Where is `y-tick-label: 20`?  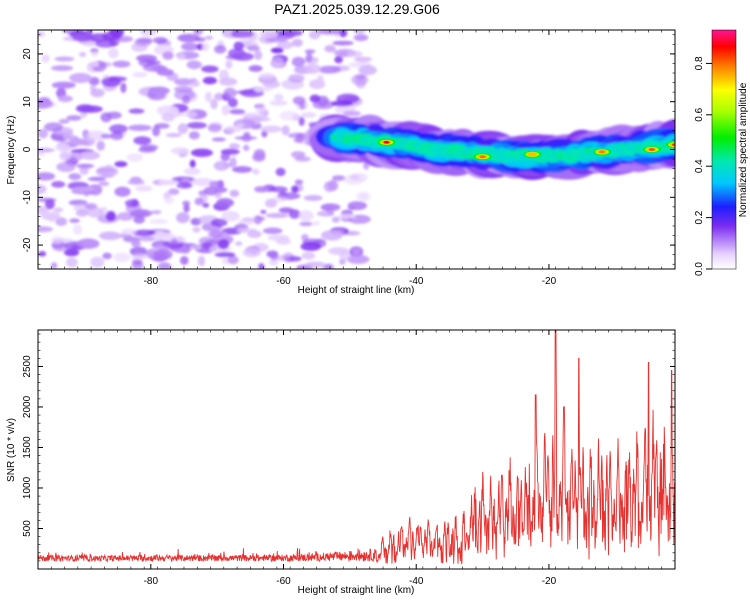
y-tick-label: 20 is located at coordinates (27, 54).